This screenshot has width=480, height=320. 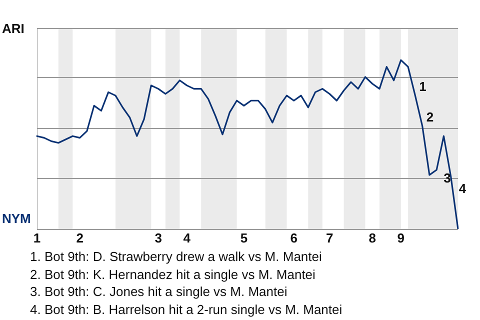 I want to click on text: 2. Bot 9th: K. Hernandez hit a single vs M. Mantei, so click(x=173, y=274).